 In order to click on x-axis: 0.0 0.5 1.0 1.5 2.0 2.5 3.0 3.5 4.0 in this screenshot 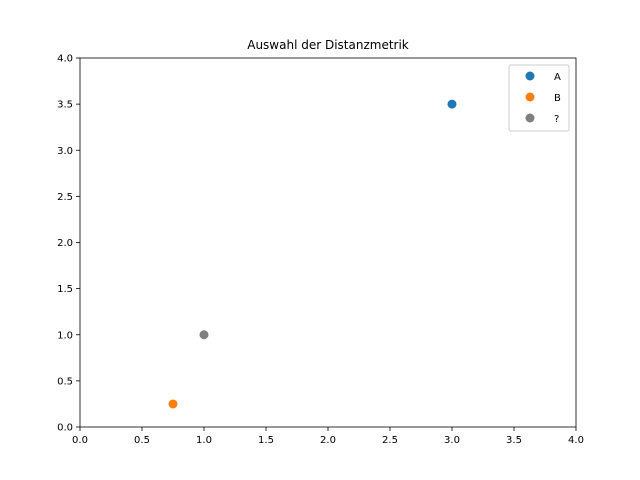, I will do `click(328, 436)`.